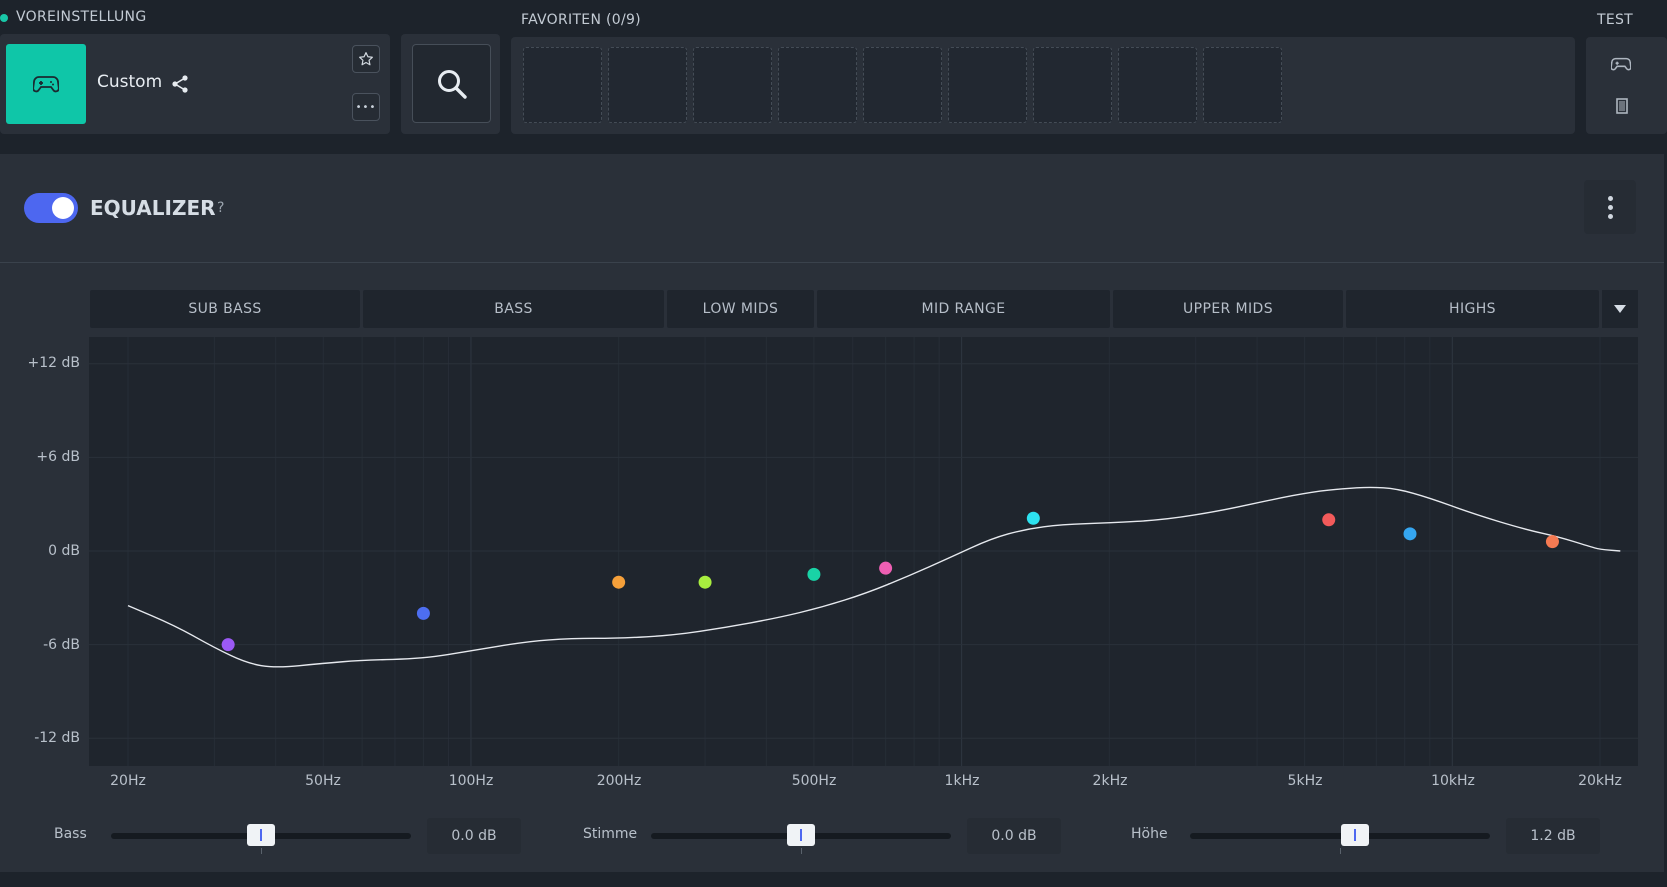 The width and height of the screenshot is (1667, 887). I want to click on hz-label: 20kHz, so click(1600, 781).